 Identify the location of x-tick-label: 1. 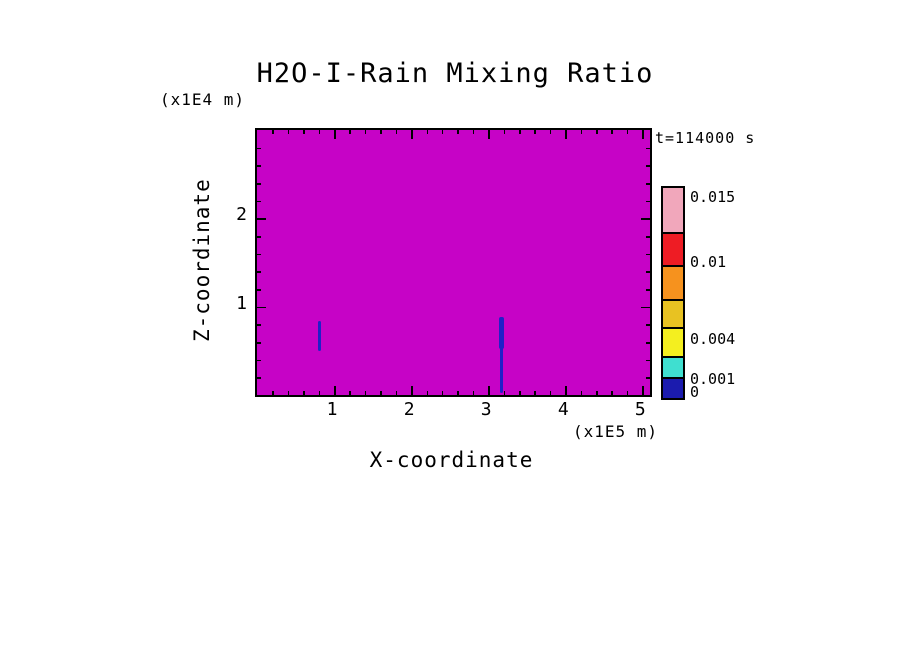
(332, 409).